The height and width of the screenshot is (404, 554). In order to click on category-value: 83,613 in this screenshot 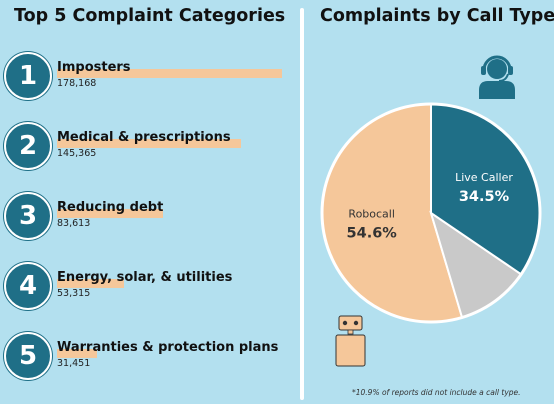, I will do `click(74, 223)`.